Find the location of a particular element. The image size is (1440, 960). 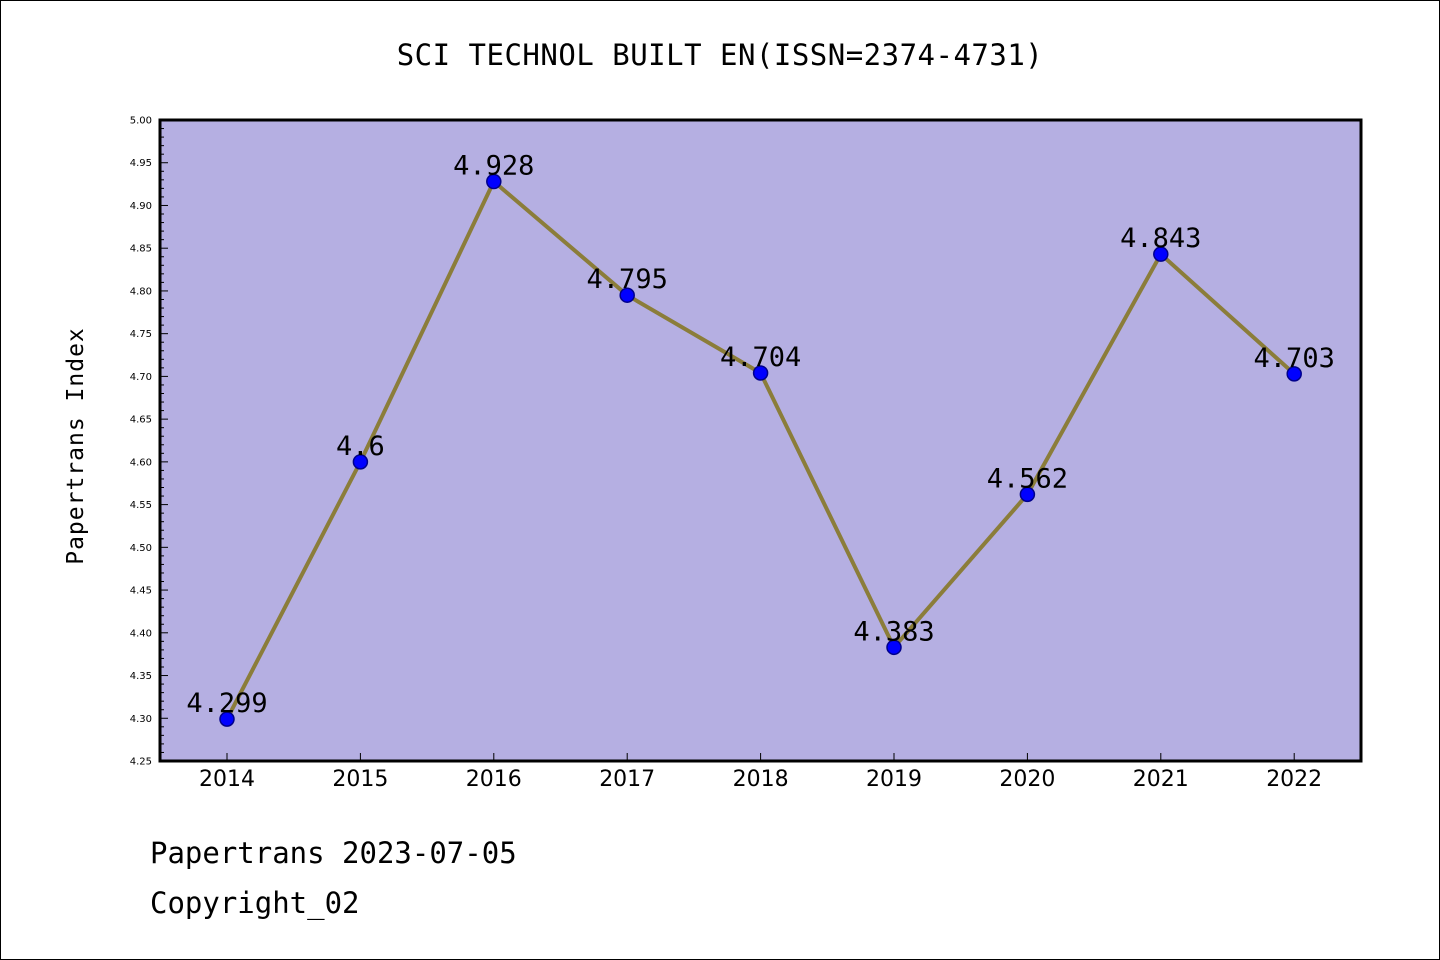

y-tick-label: 4.90 is located at coordinates (141, 206).